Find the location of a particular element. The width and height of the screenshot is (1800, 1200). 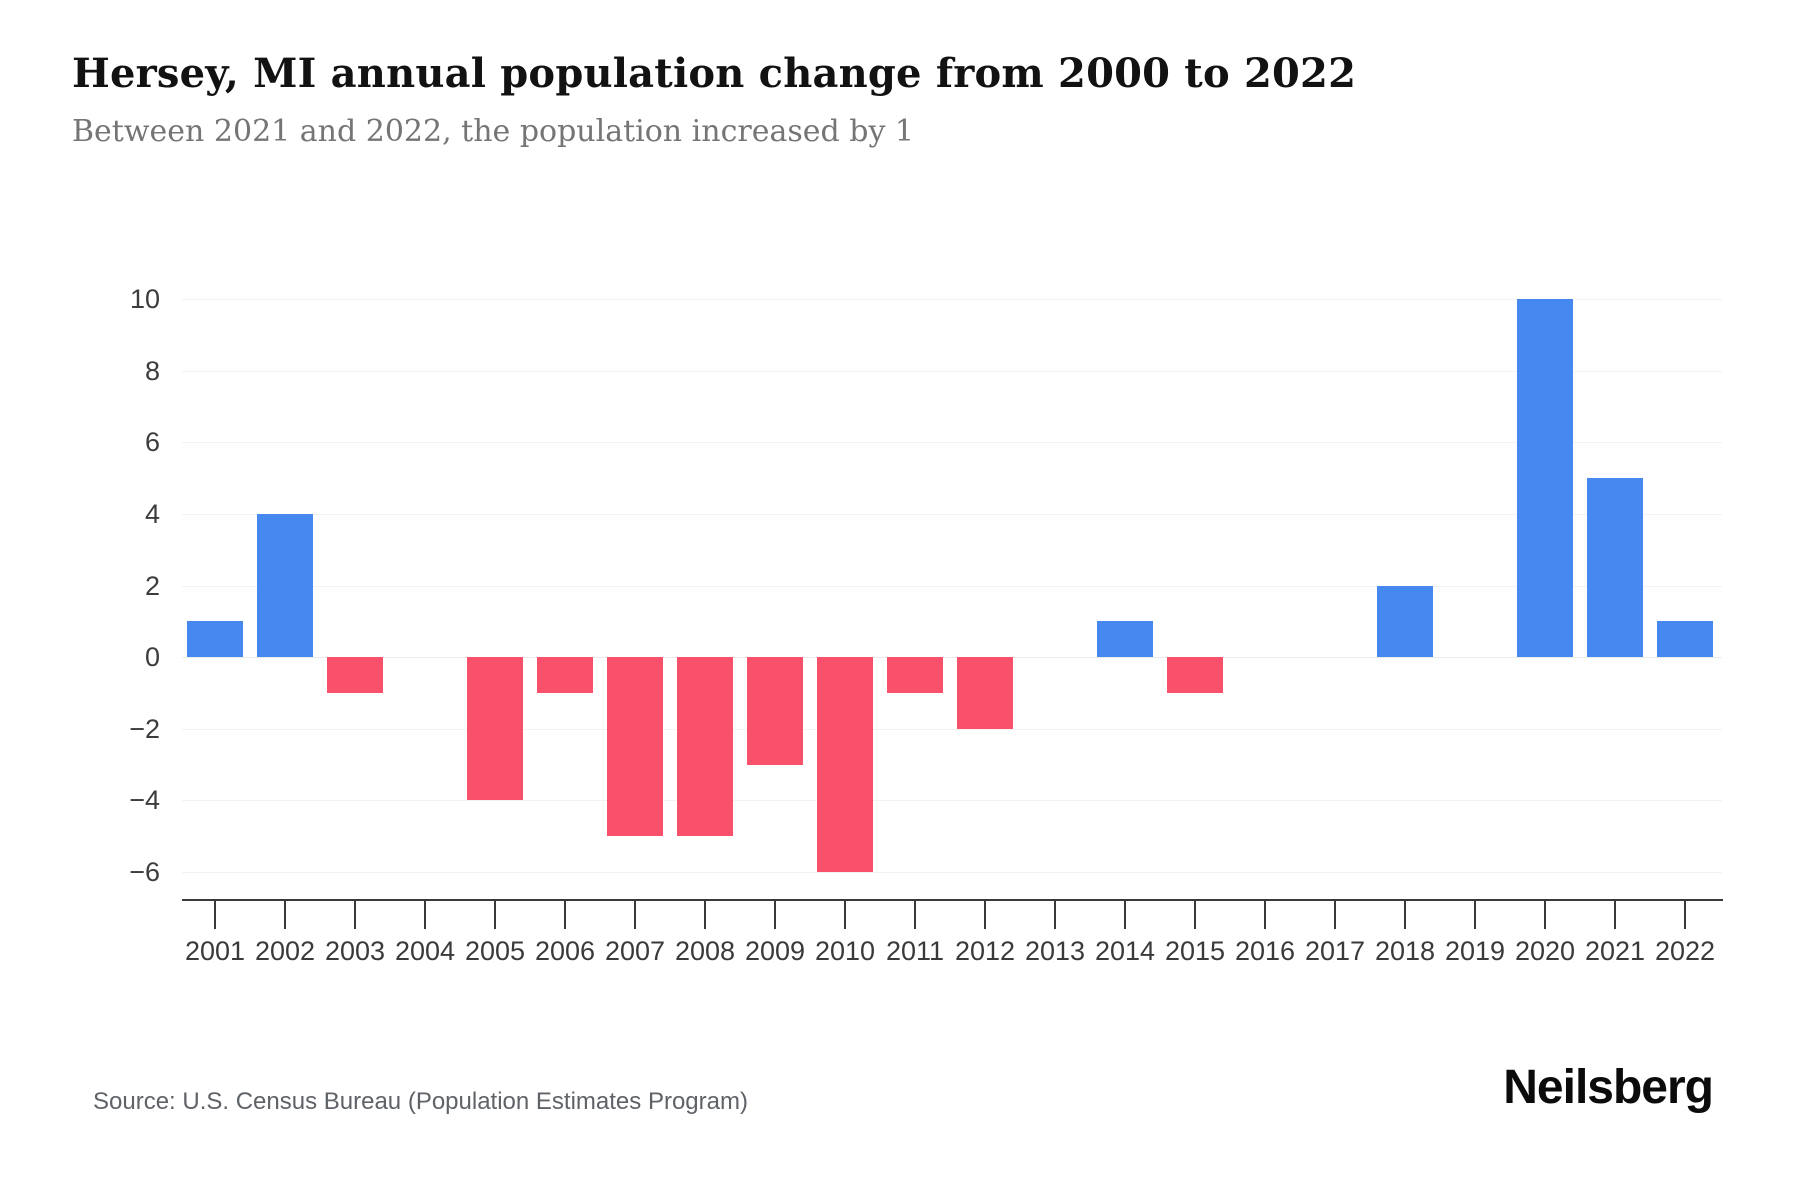

y-tick-label--2: −2 is located at coordinates (144, 728).